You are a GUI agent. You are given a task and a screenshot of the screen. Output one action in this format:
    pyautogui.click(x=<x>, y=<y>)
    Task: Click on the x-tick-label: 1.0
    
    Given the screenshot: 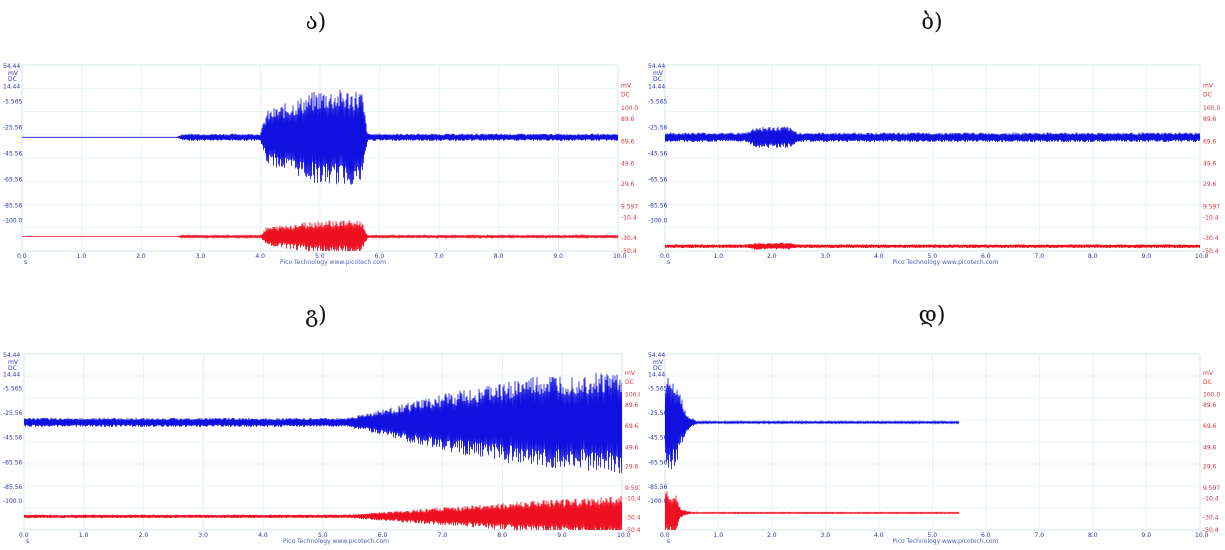 What is the action you would take?
    pyautogui.click(x=719, y=535)
    